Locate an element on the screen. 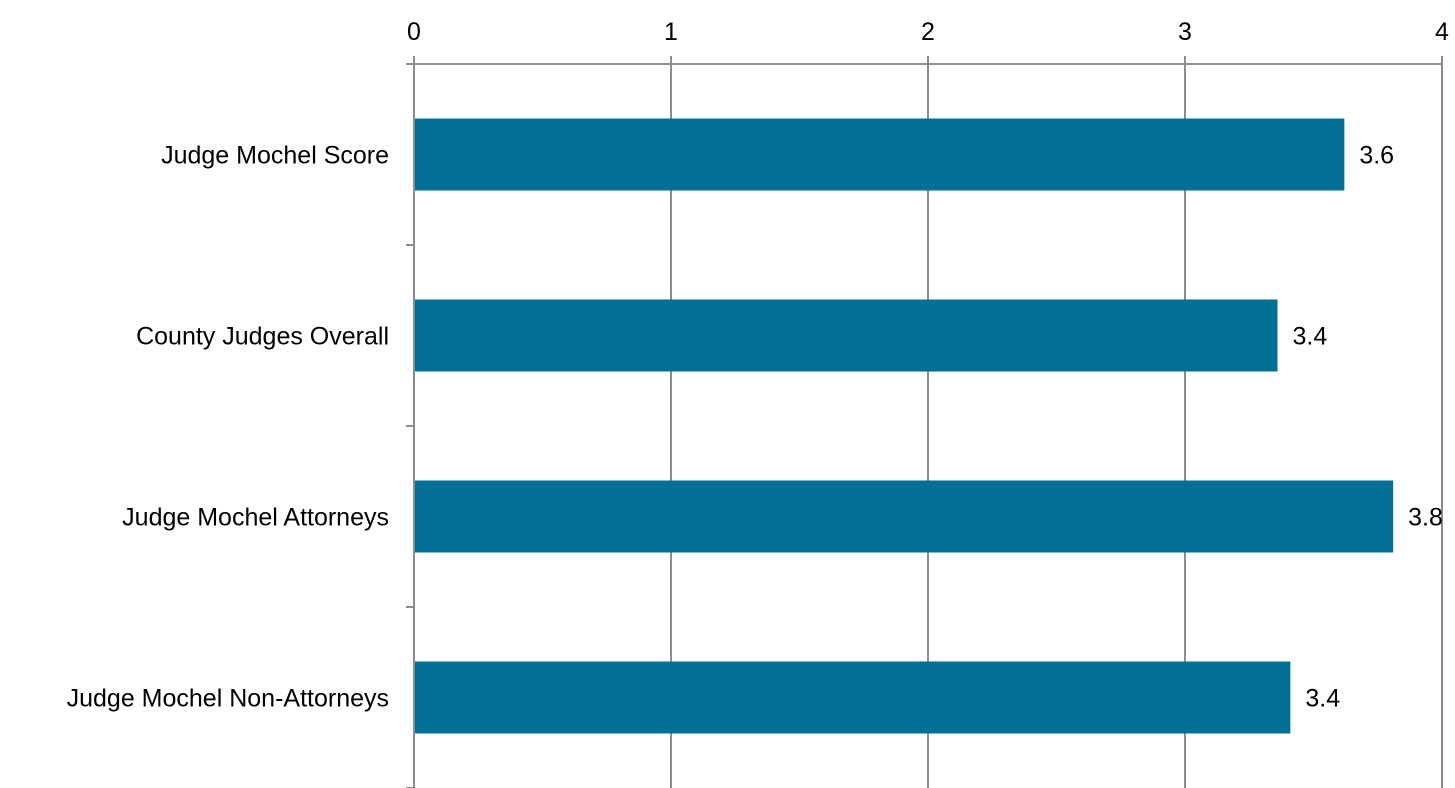 This screenshot has height=788, width=1455. x-tick-label: 0 is located at coordinates (414, 32).